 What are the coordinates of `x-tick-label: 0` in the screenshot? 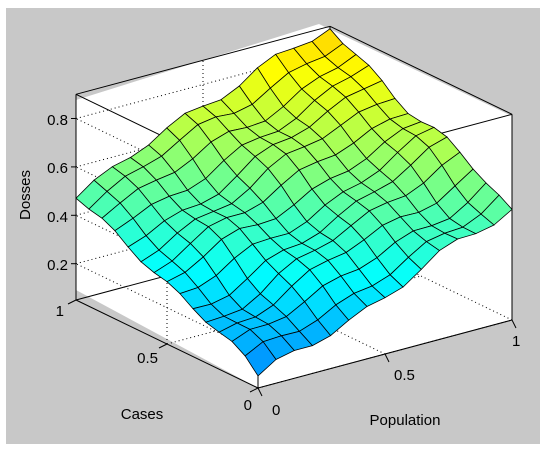 It's located at (276, 410).